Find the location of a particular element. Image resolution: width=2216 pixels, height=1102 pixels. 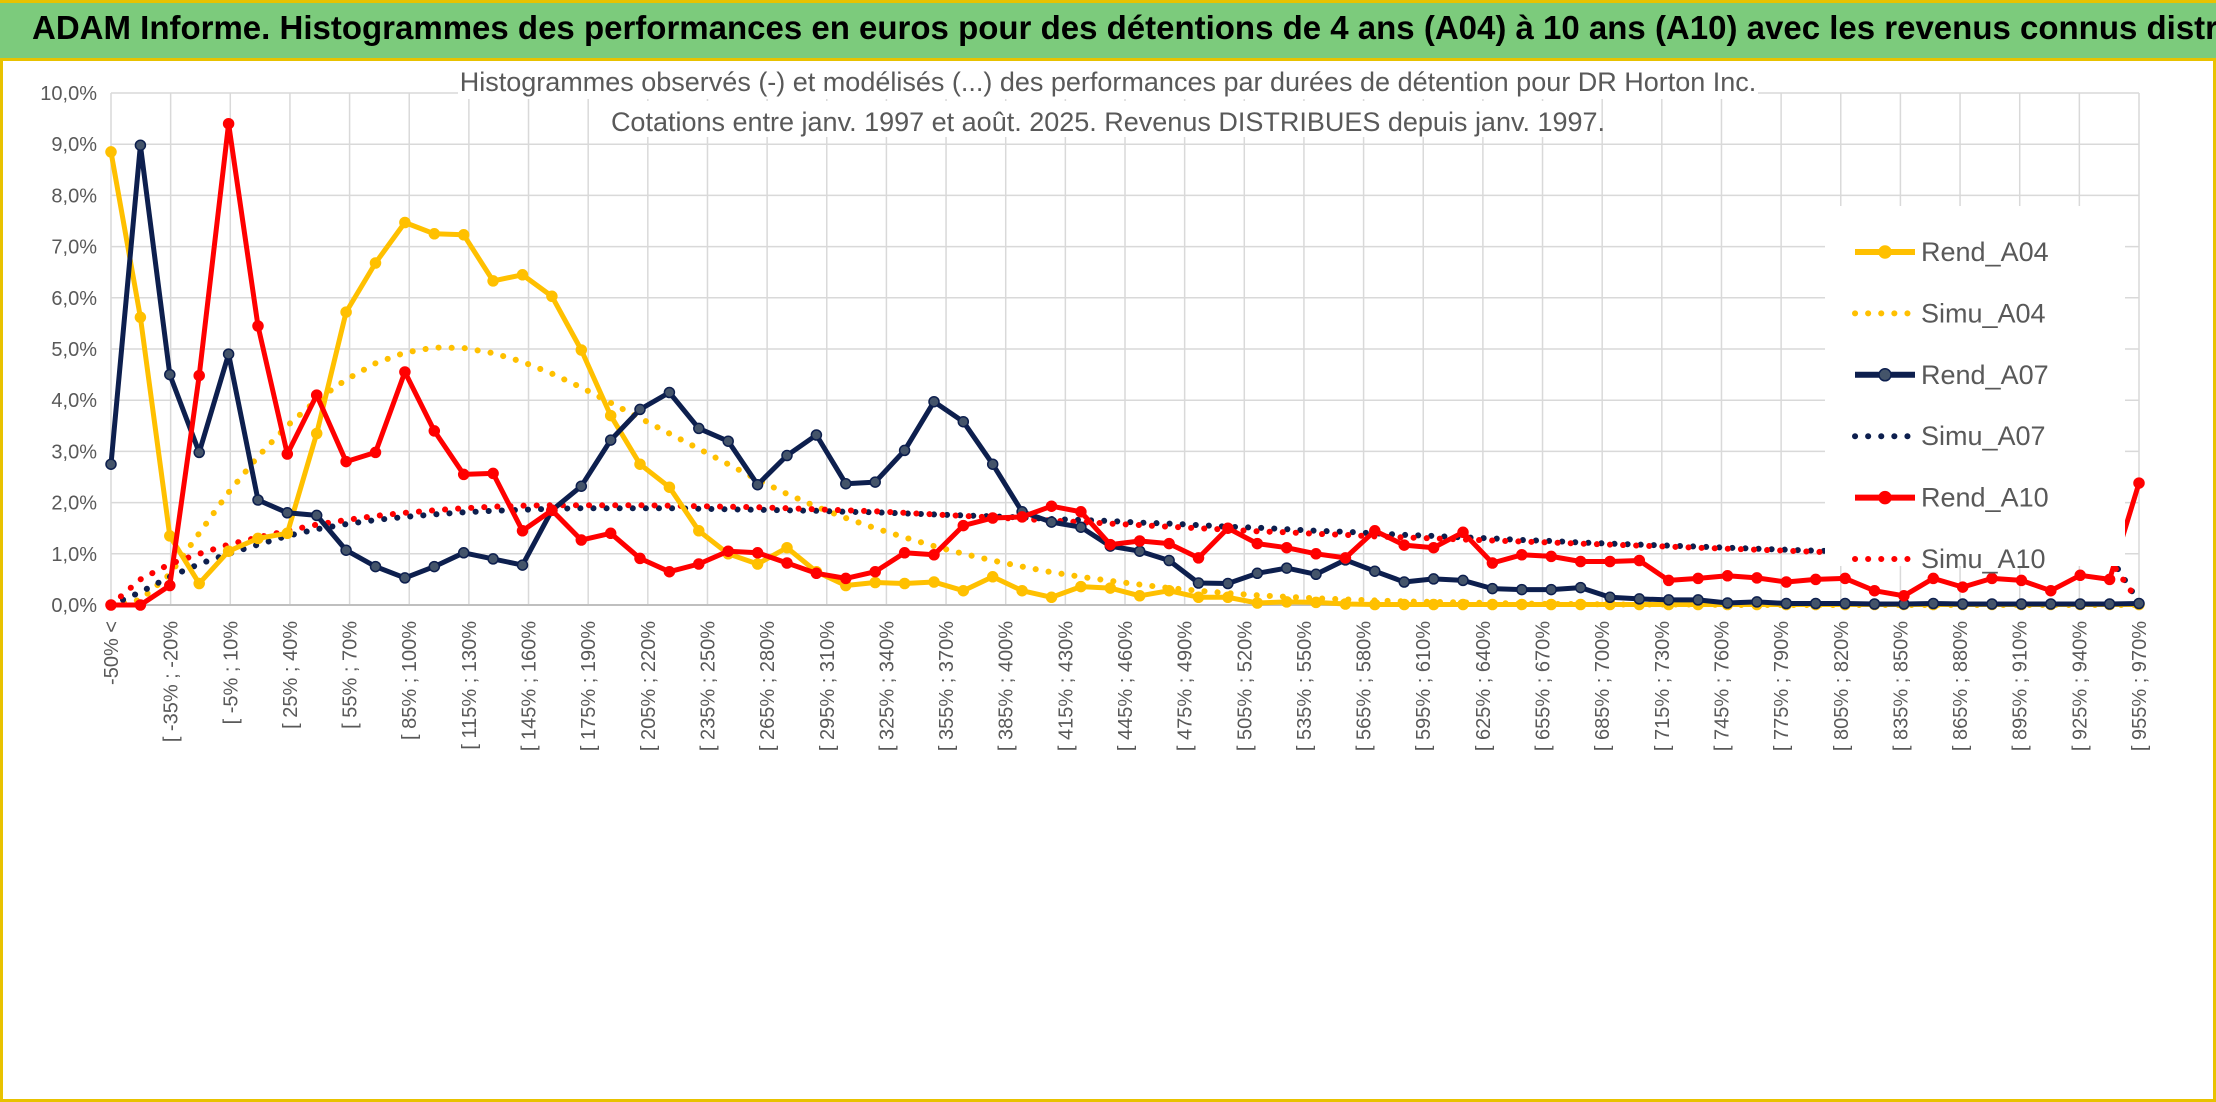

legend-item-Simu_A04: Simu_A04 is located at coordinates (1949, 313).